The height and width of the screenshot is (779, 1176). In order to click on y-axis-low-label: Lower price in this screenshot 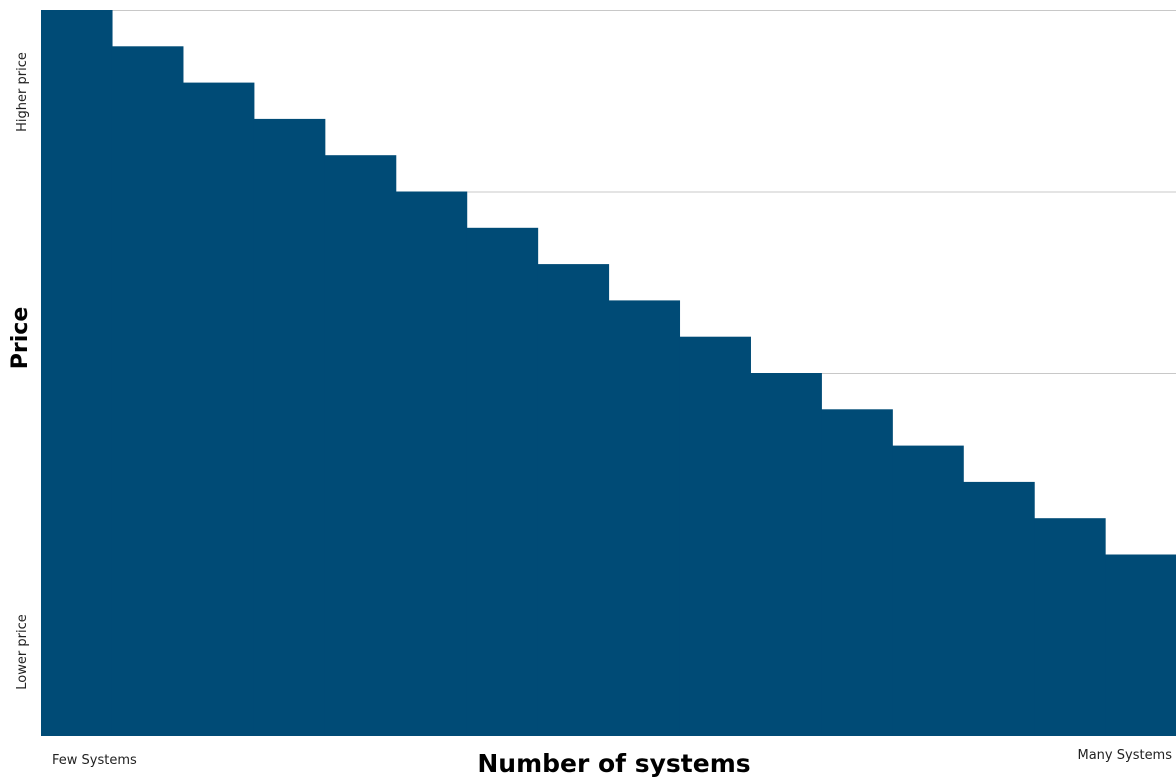, I will do `click(22, 651)`.